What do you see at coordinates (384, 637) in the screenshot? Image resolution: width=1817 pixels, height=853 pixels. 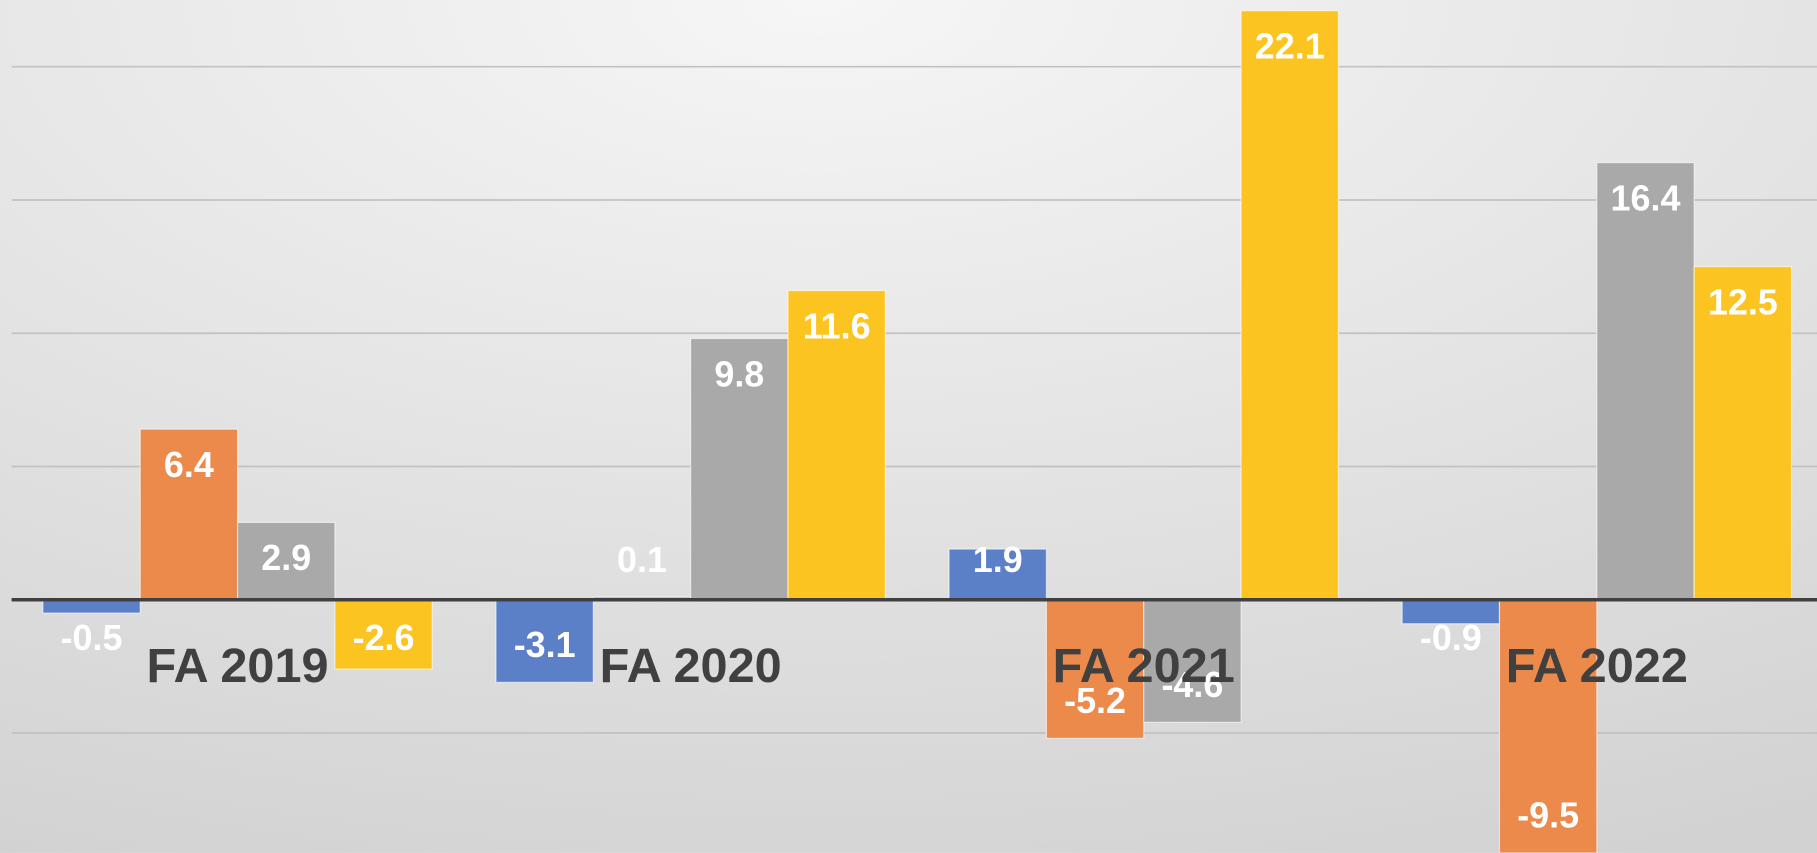 I see `data-label: -2.6` at bounding box center [384, 637].